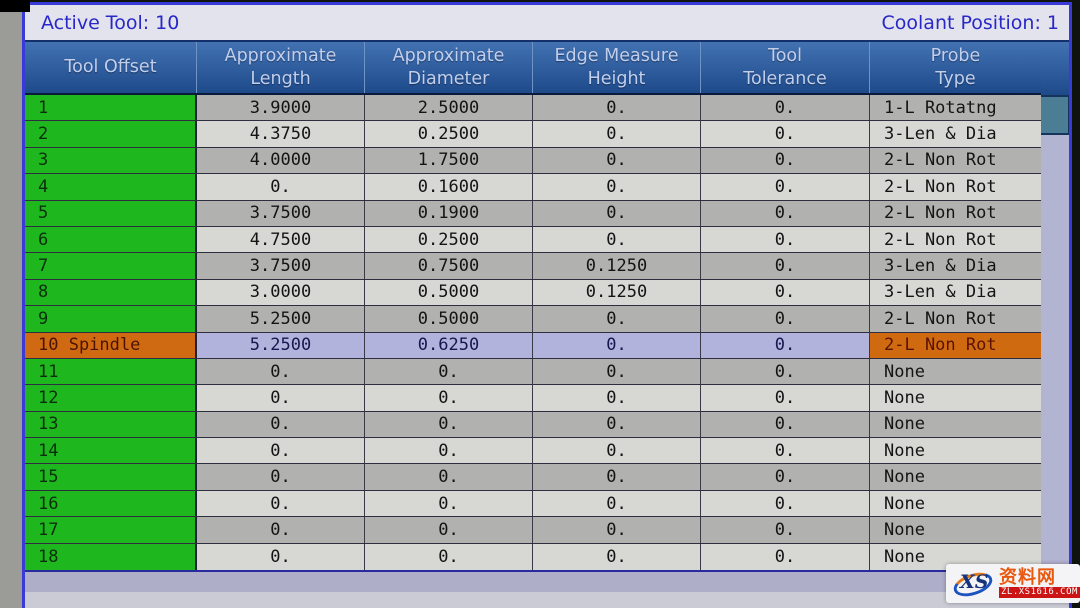  What do you see at coordinates (281, 239) in the screenshot?
I see `approx-length-cell: 4.7500` at bounding box center [281, 239].